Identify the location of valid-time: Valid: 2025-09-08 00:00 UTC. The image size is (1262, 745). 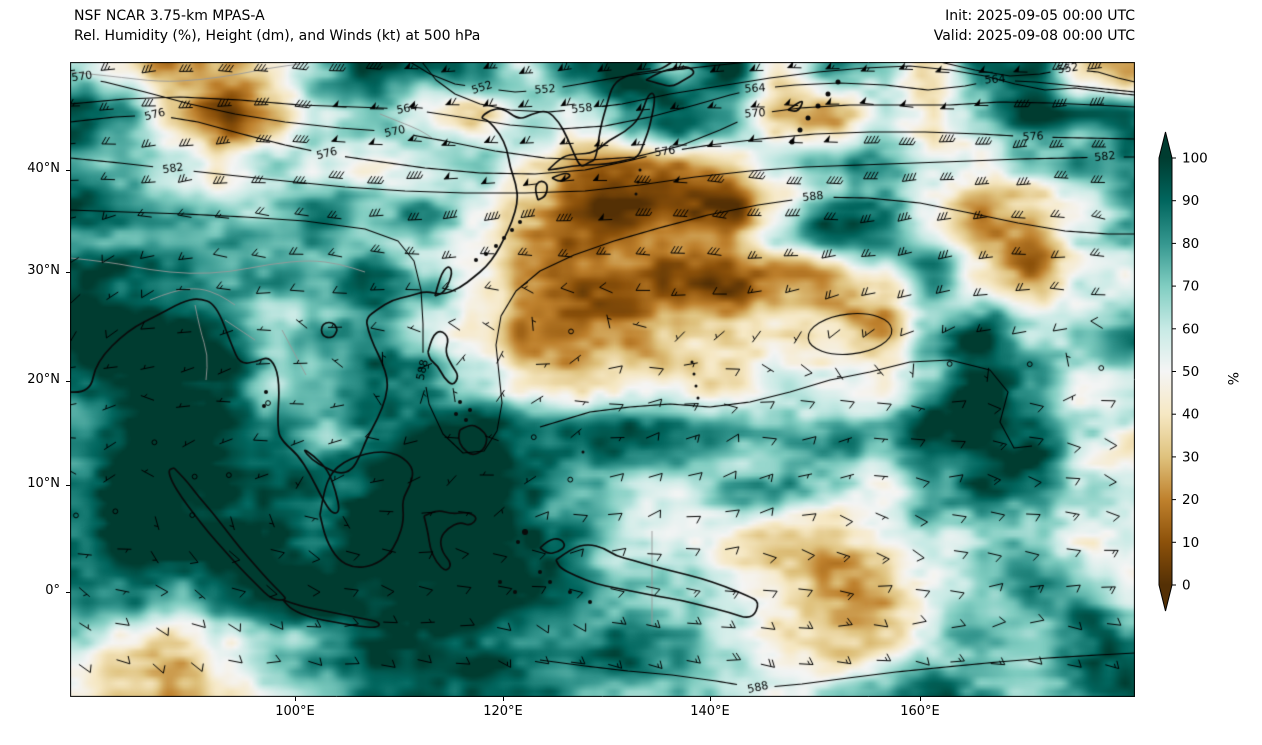
(1034, 36).